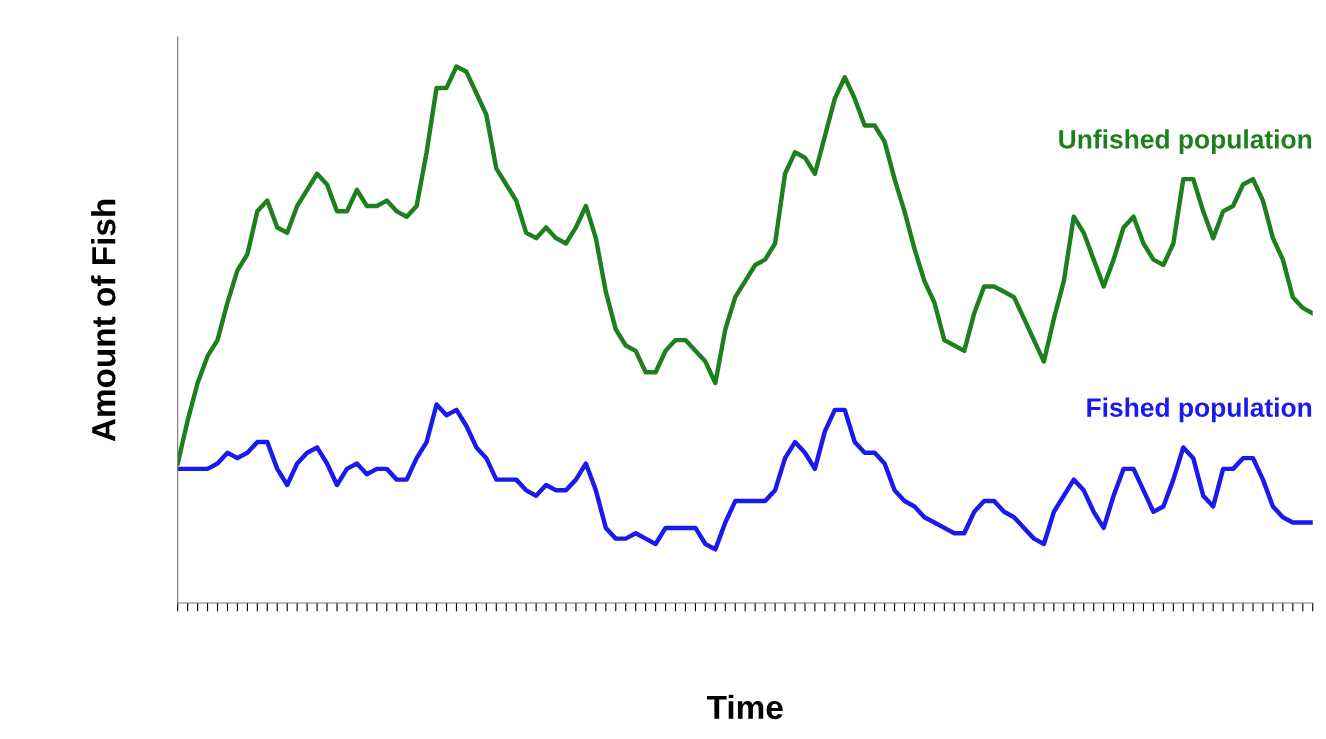 The width and height of the screenshot is (1326, 739). Describe the element at coordinates (744, 707) in the screenshot. I see `x-axis-title: Time` at that location.